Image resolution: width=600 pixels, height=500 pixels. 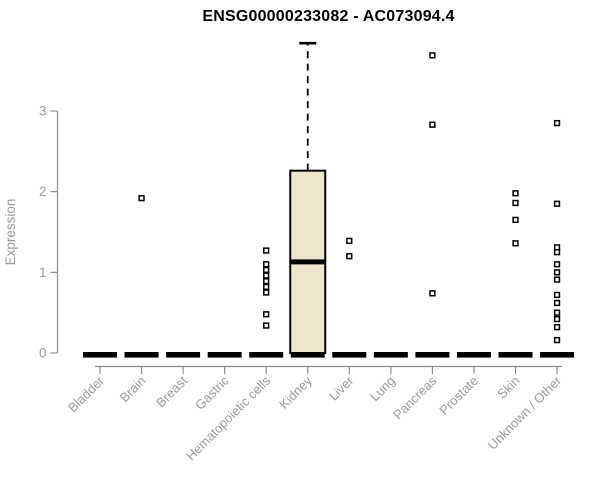 What do you see at coordinates (415, 398) in the screenshot?
I see `x-tick-label: Pancreas` at bounding box center [415, 398].